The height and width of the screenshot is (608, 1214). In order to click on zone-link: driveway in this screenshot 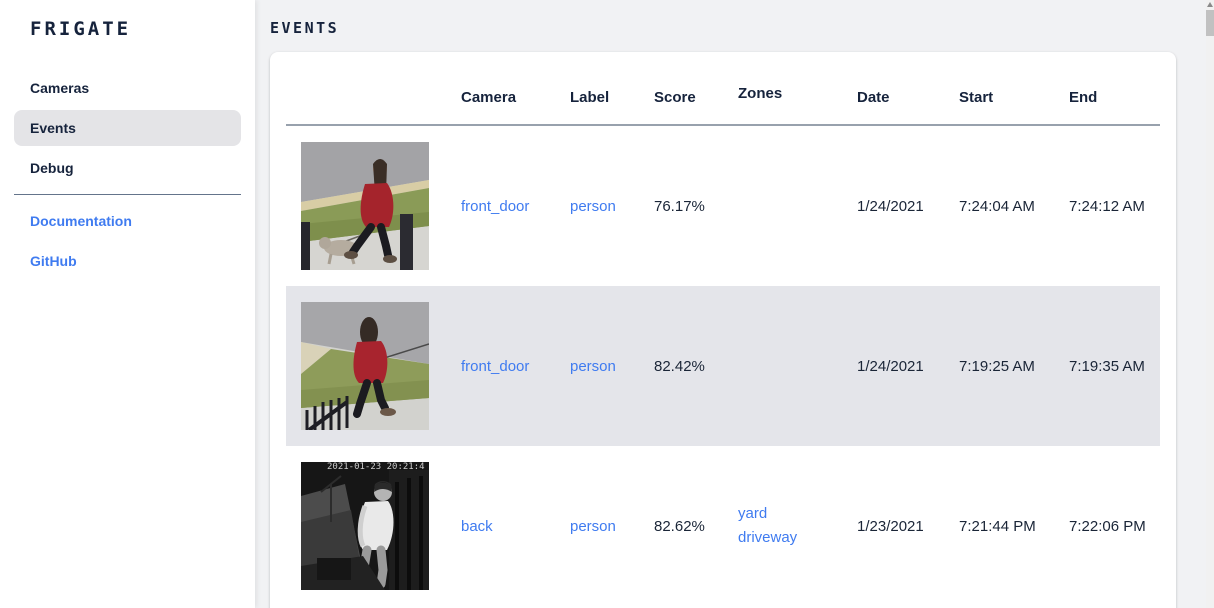, I will do `click(768, 537)`.